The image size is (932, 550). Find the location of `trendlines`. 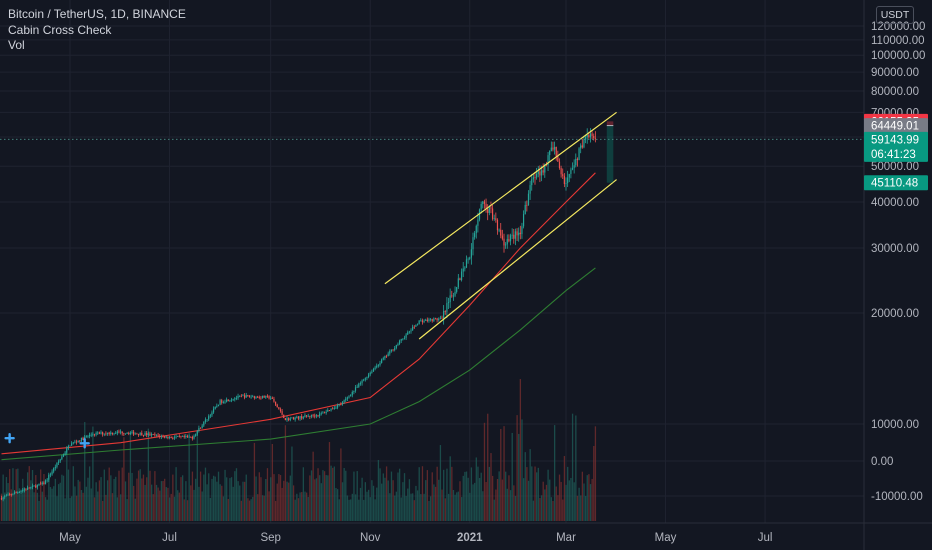

trendlines is located at coordinates (500, 225).